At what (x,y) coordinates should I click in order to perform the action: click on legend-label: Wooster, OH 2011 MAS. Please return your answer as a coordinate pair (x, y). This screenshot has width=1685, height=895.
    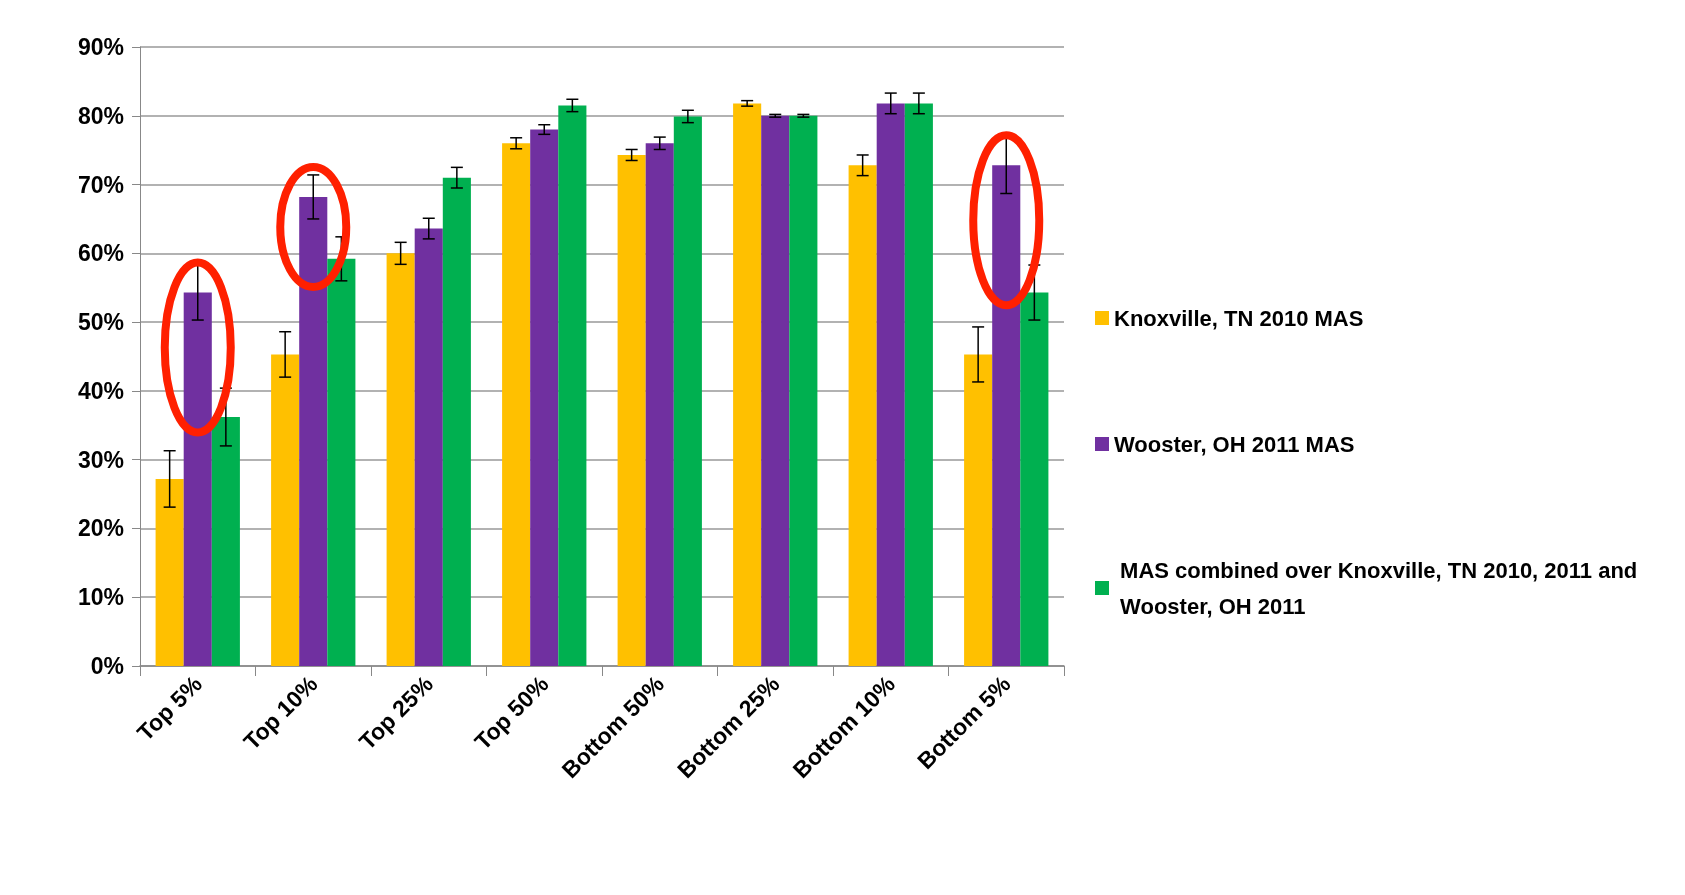
    Looking at the image, I should click on (1234, 444).